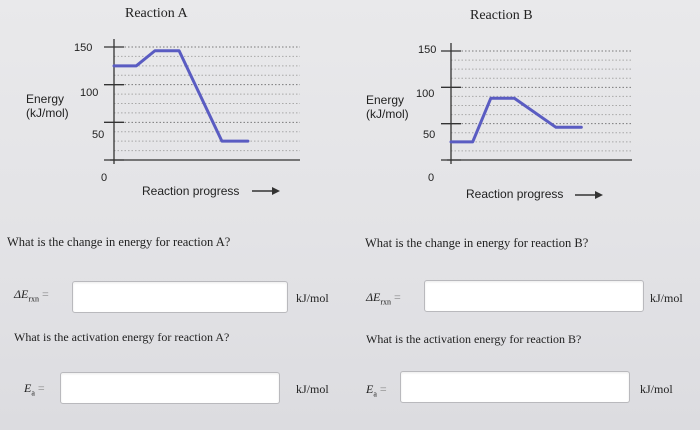  What do you see at coordinates (427, 50) in the screenshot?
I see `reaction-b-tick-150: 150` at bounding box center [427, 50].